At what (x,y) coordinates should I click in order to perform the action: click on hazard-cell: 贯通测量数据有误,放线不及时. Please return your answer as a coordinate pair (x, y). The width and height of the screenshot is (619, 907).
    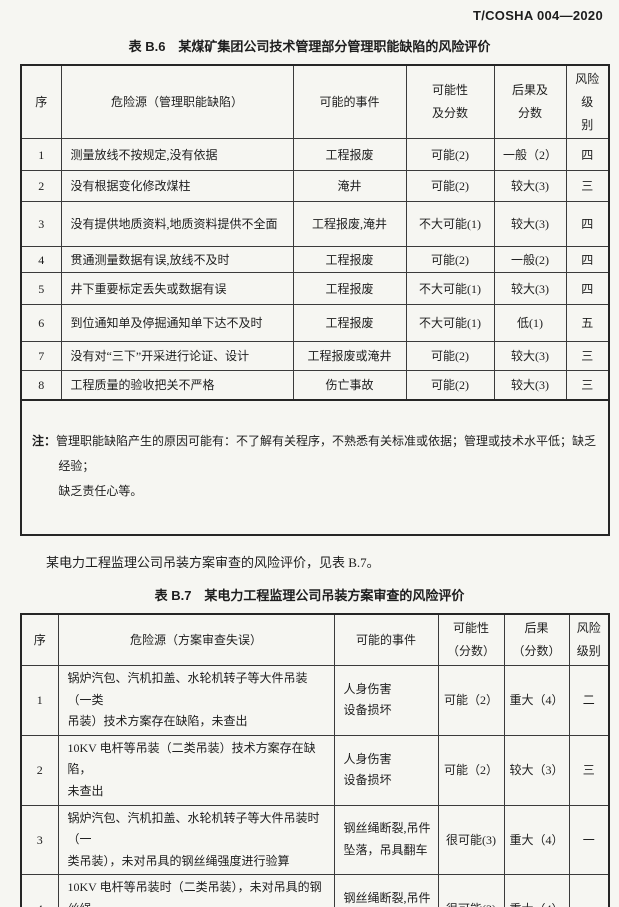
    Looking at the image, I should click on (177, 260).